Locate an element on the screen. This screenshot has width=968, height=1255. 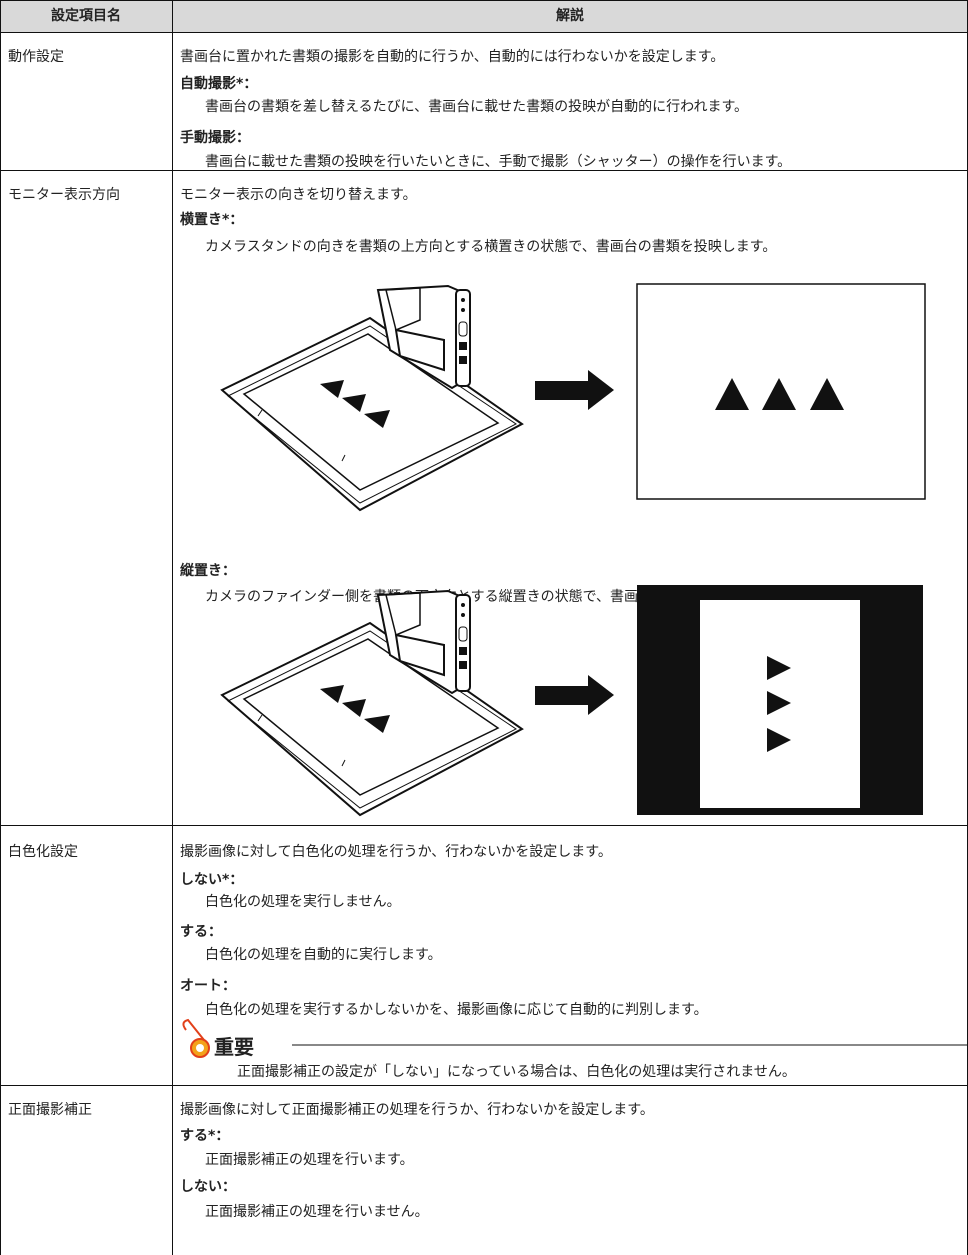
item-name: 白色化設定 is located at coordinates (43, 852).